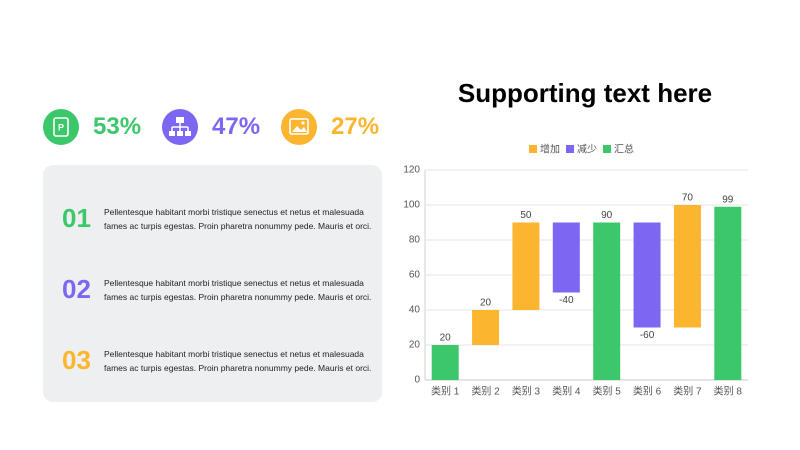 The width and height of the screenshot is (800, 450). Describe the element at coordinates (550, 149) in the screenshot. I see `legend-label: 增加` at that location.